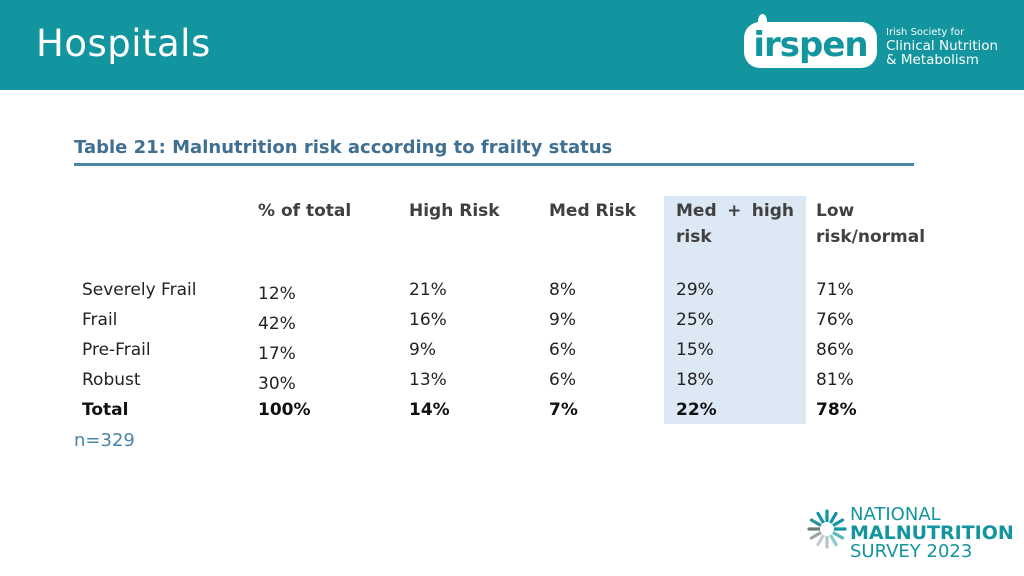 The height and width of the screenshot is (576, 1024). Describe the element at coordinates (925, 32) in the screenshot. I see `logo-org-line1: Irish Society for` at that location.